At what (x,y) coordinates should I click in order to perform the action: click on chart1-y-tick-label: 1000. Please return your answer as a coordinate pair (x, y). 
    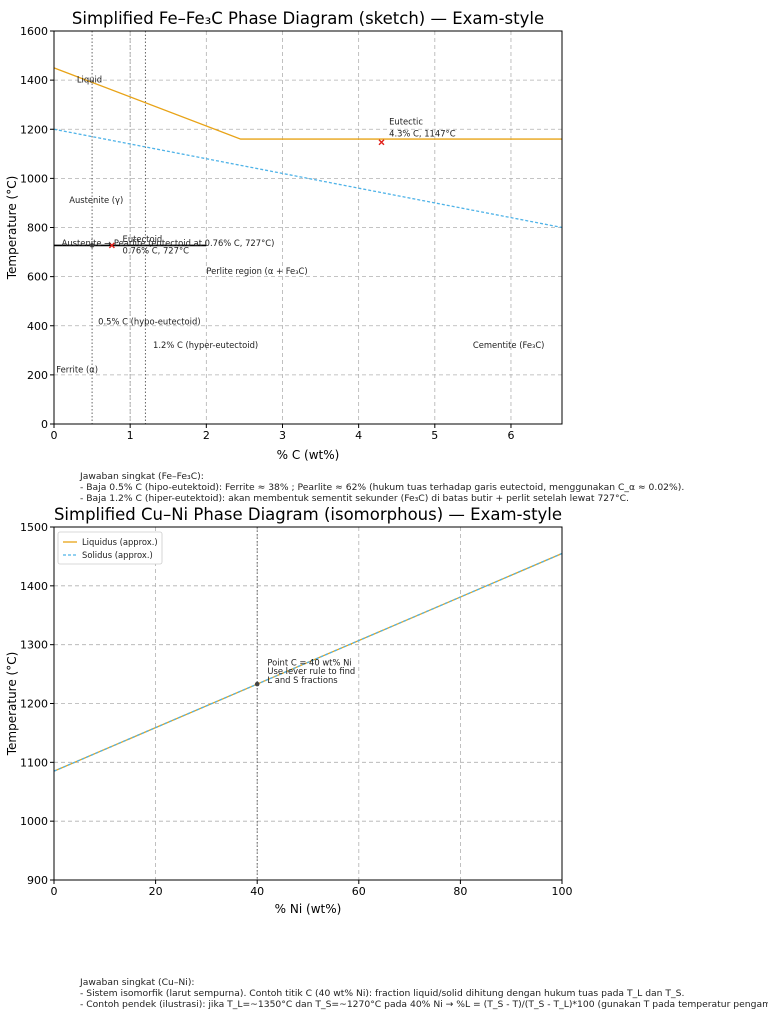
    Looking at the image, I should click on (34, 178).